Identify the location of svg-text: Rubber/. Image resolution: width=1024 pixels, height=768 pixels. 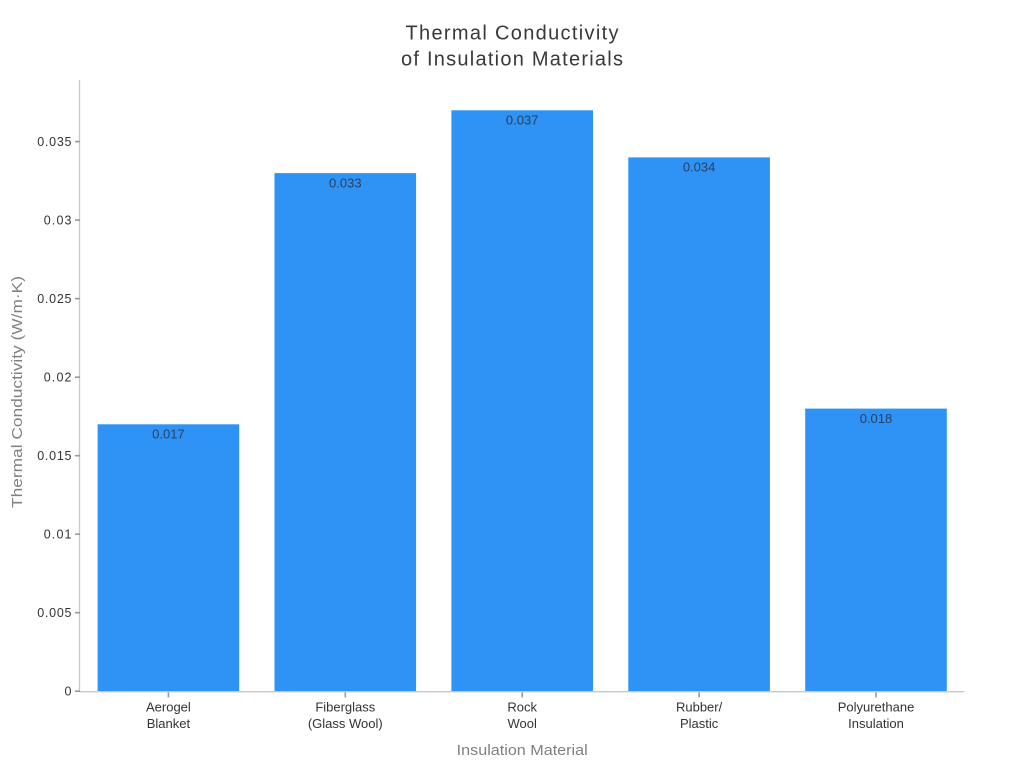
(699, 707).